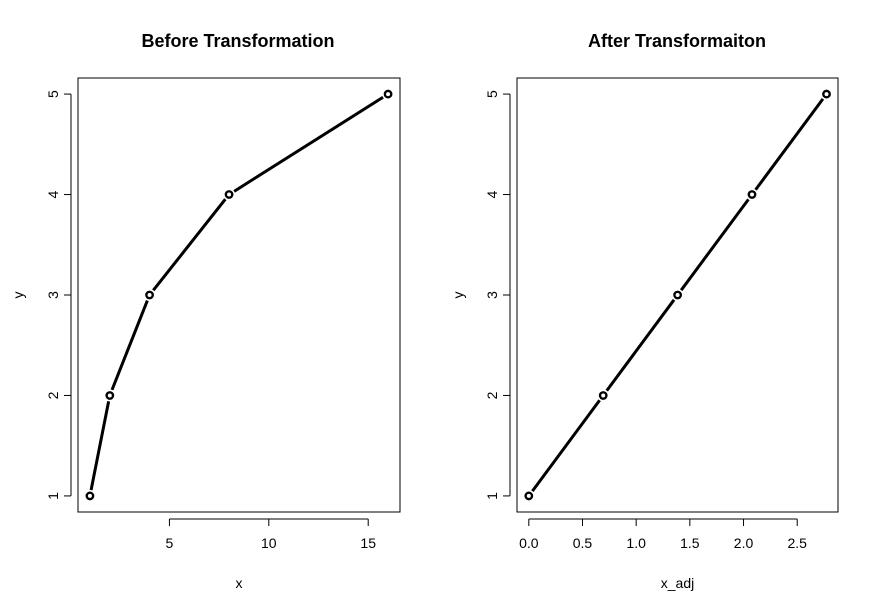 This screenshot has height=611, width=879. I want to click on x-tick-label: 1.0, so click(636, 543).